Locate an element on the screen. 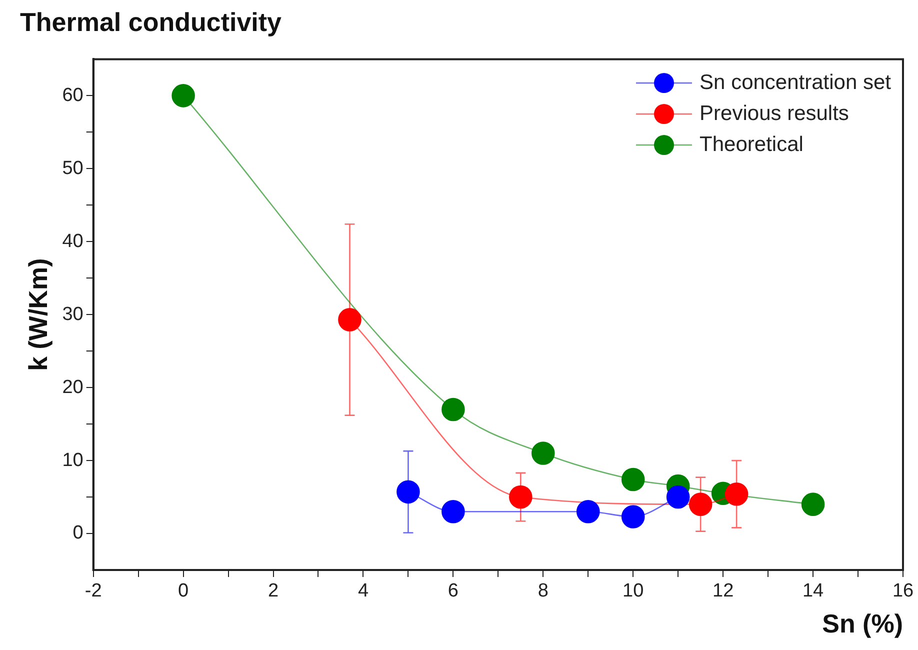  chart-title: Thermal conductivity is located at coordinates (151, 21).